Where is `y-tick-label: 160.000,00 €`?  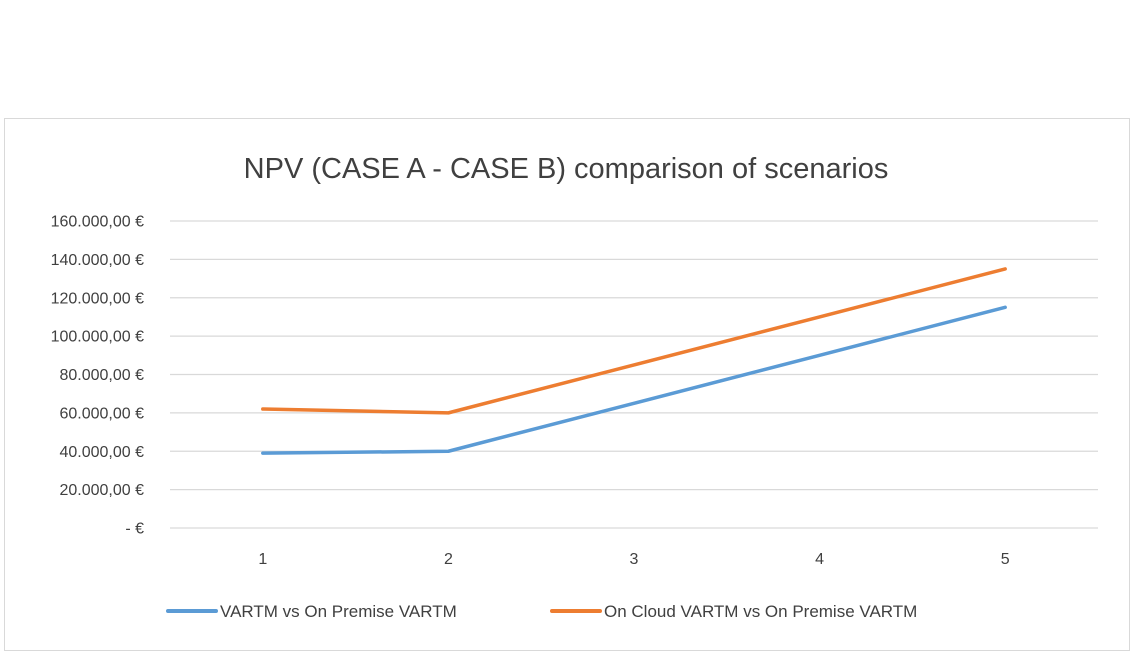
y-tick-label: 160.000,00 € is located at coordinates (98, 222).